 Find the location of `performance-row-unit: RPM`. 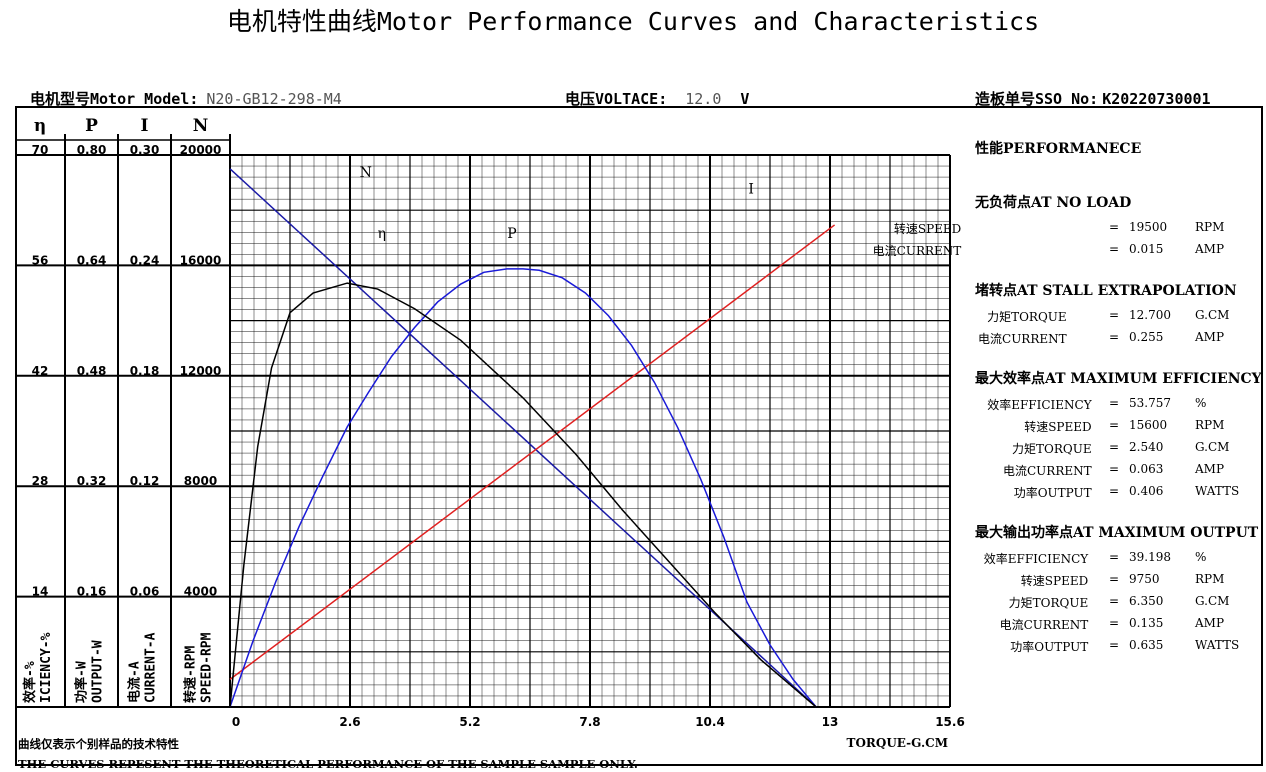

performance-row-unit: RPM is located at coordinates (1210, 425).